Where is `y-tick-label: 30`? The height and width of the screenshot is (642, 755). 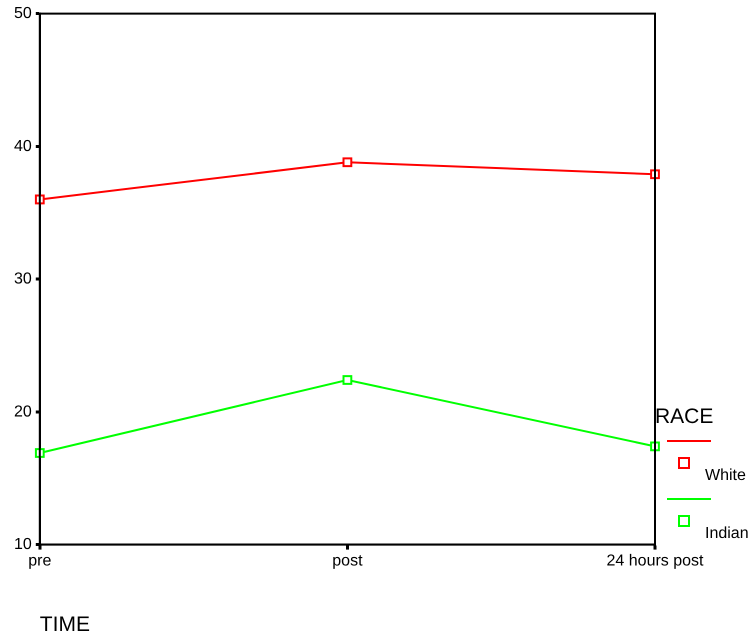 y-tick-label: 30 is located at coordinates (23, 279).